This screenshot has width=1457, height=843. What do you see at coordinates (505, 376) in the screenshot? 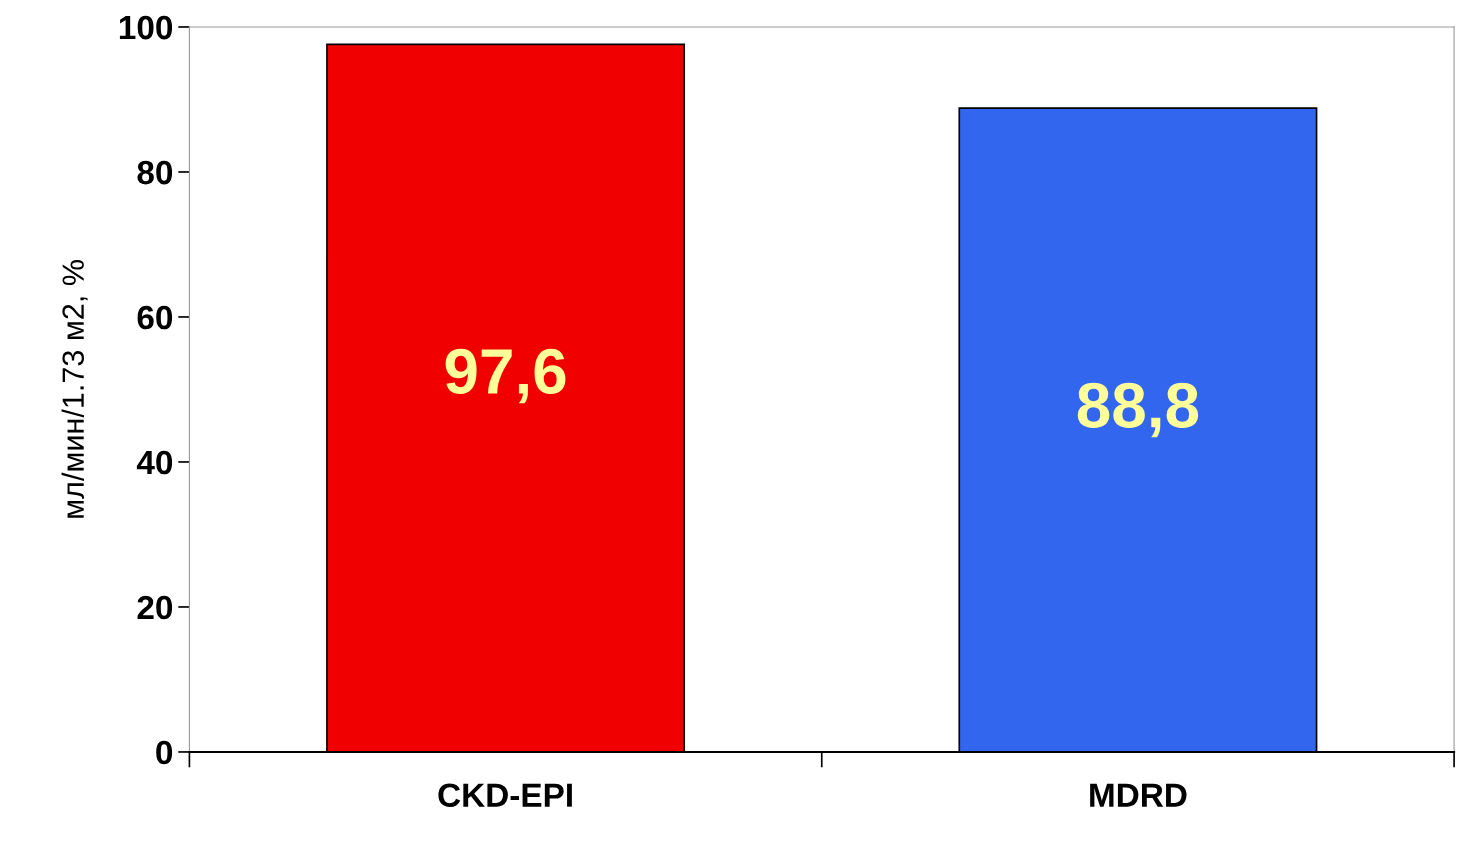
I see `data-label: 97,6` at bounding box center [505, 376].